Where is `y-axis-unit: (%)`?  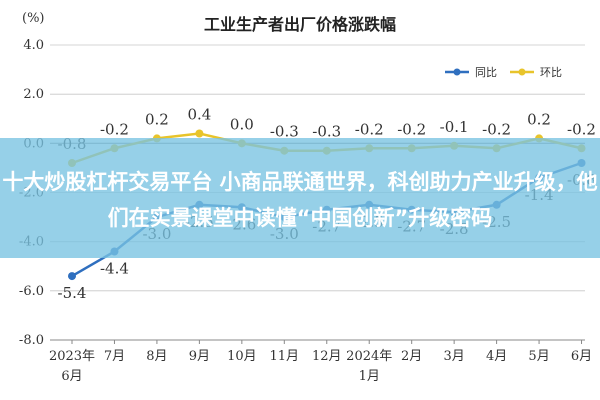 y-axis-unit: (%) is located at coordinates (33, 18).